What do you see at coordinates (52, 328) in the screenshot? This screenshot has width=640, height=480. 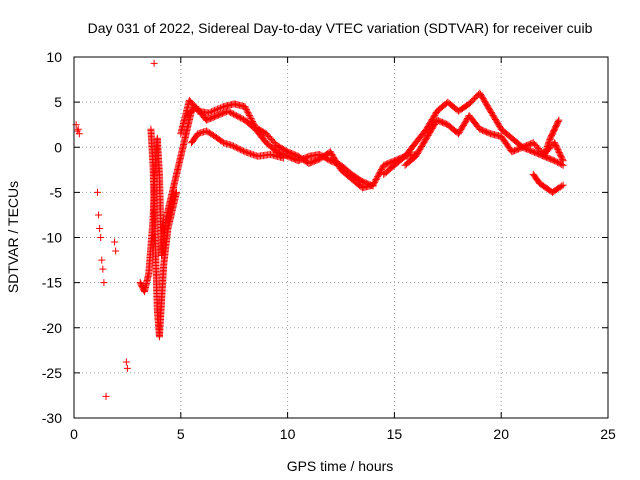 I see `y-tick-label: -20` at bounding box center [52, 328].